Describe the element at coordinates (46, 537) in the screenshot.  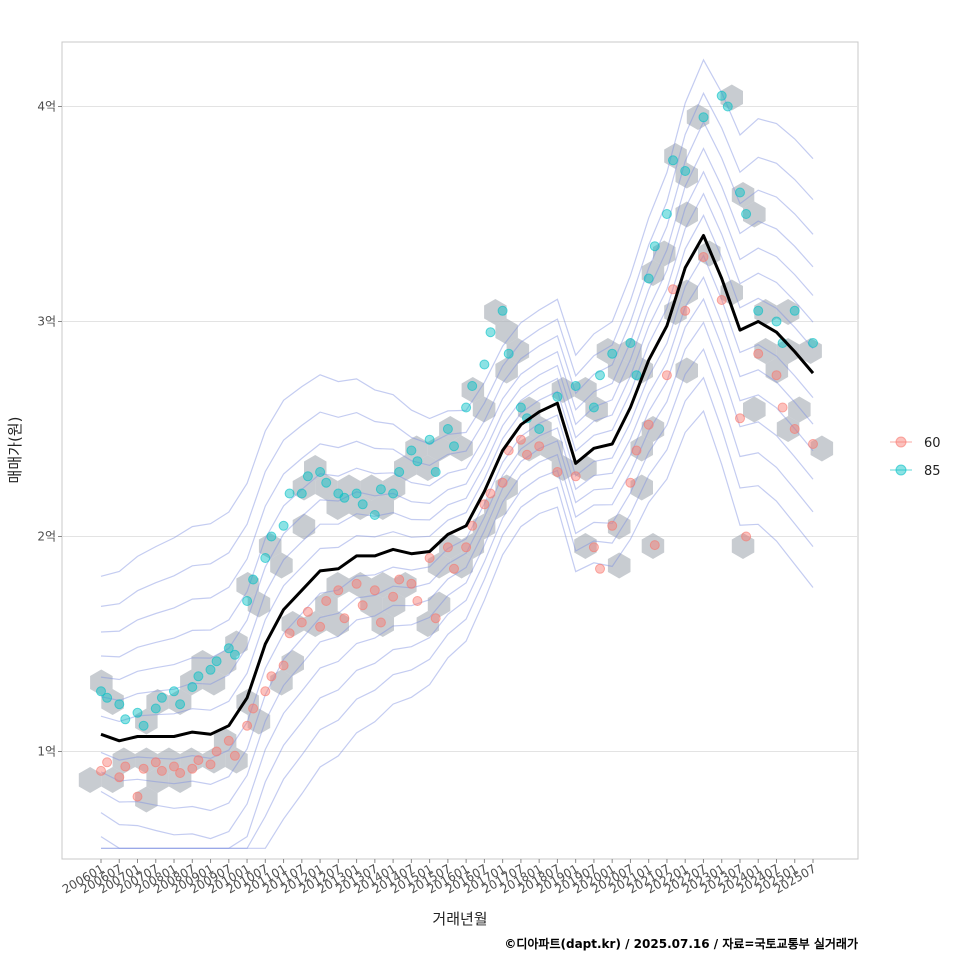
I see `y-tick-label: 2억` at that location.